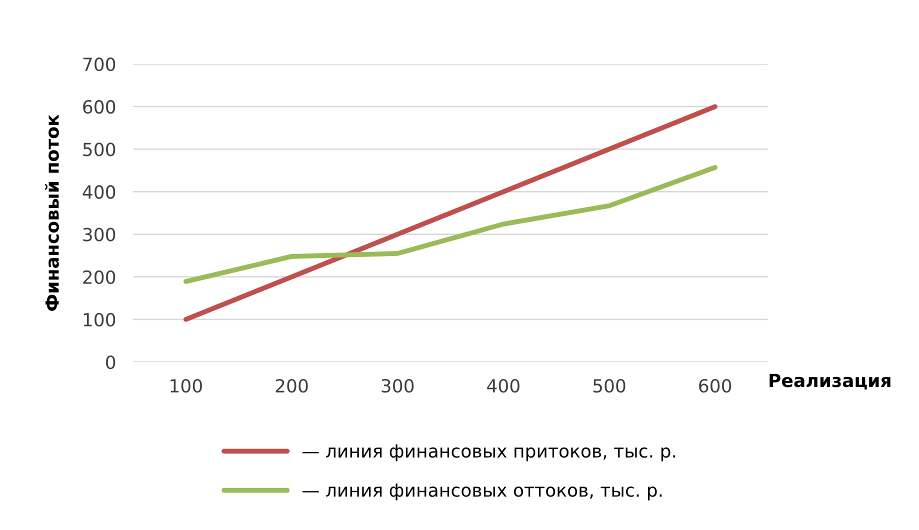 Image resolution: width=919 pixels, height=530 pixels. I want to click on y-tick-label: 200, so click(99, 277).